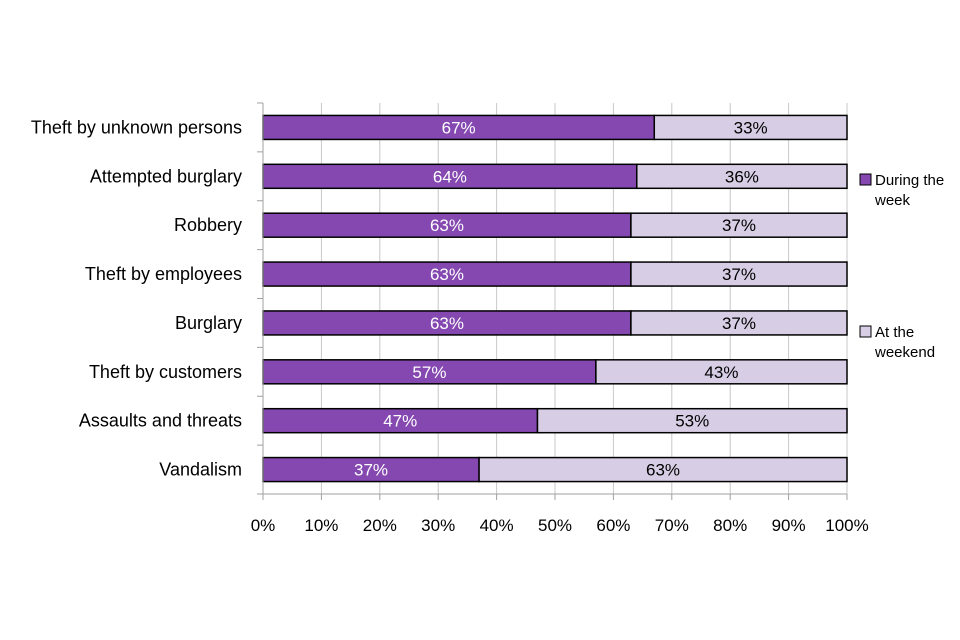 This screenshot has height=640, width=960. What do you see at coordinates (163, 274) in the screenshot?
I see `category-label: Theft by employees` at bounding box center [163, 274].